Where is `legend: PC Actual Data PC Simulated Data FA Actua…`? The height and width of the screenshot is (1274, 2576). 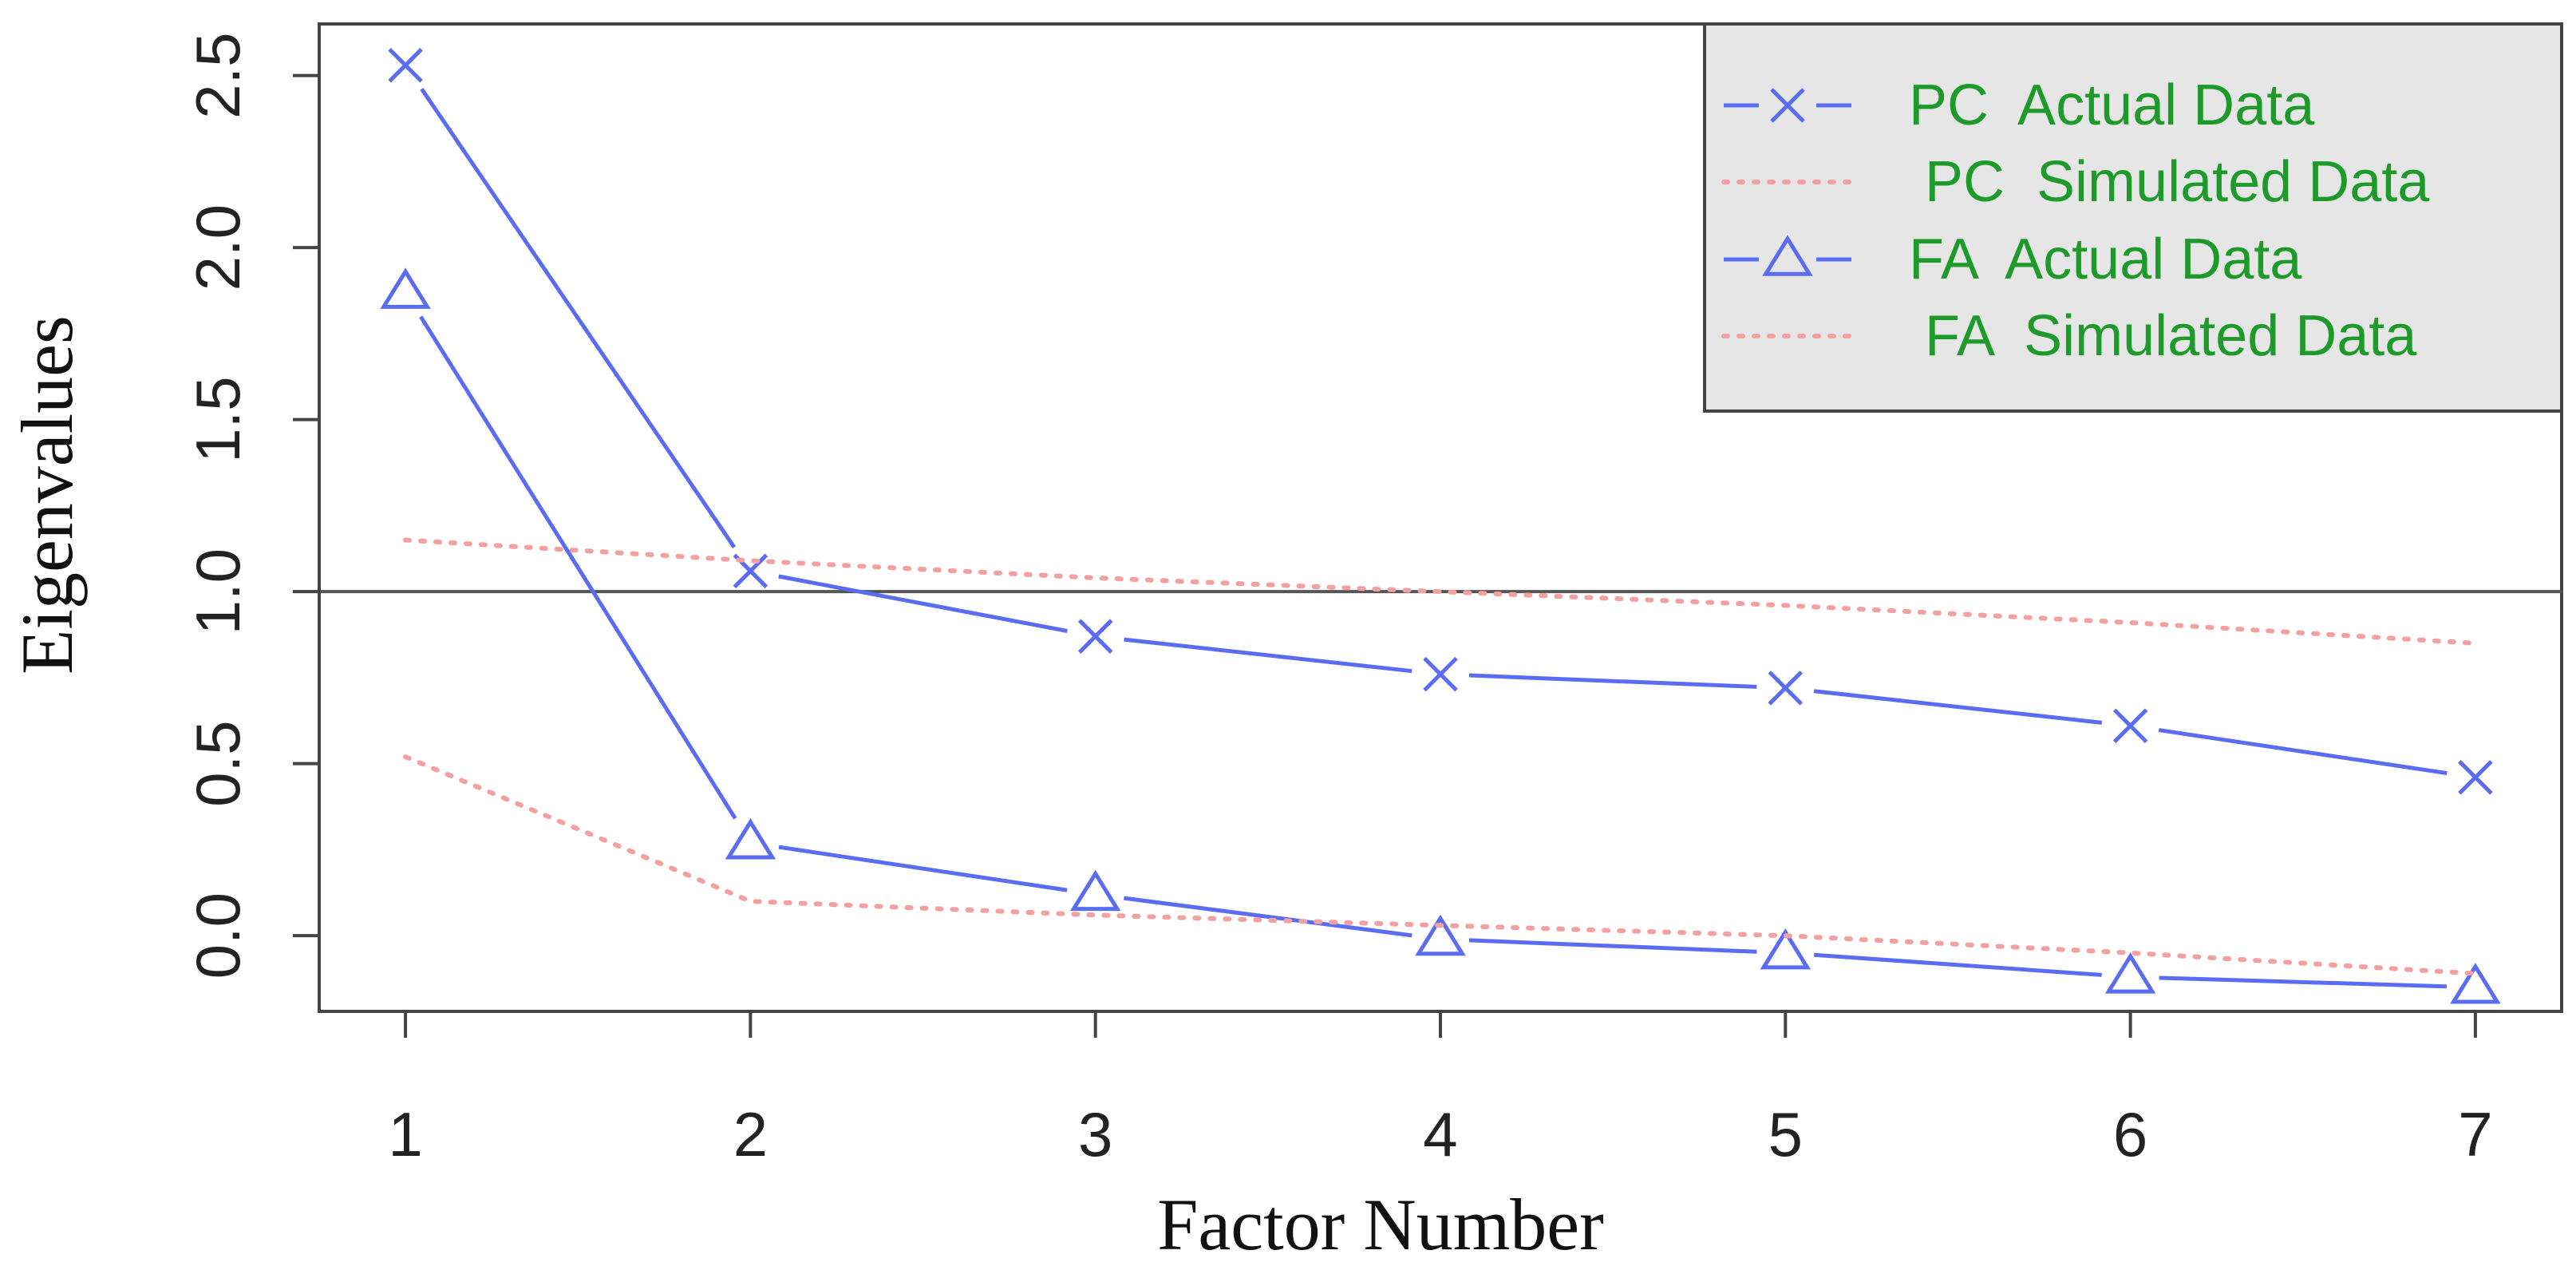
legend: PC Actual Data PC Simulated Data FA Actua… is located at coordinates (2133, 217).